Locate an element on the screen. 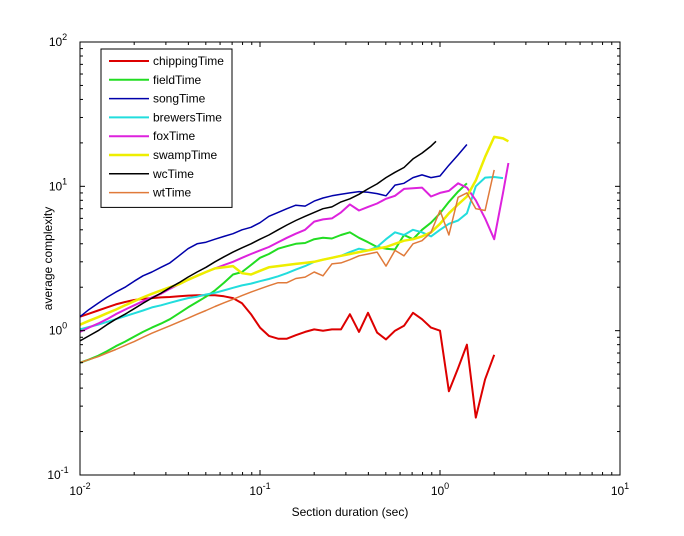 This screenshot has width=684, height=536. x-axis-label: Section duration (sec) is located at coordinates (350, 512).